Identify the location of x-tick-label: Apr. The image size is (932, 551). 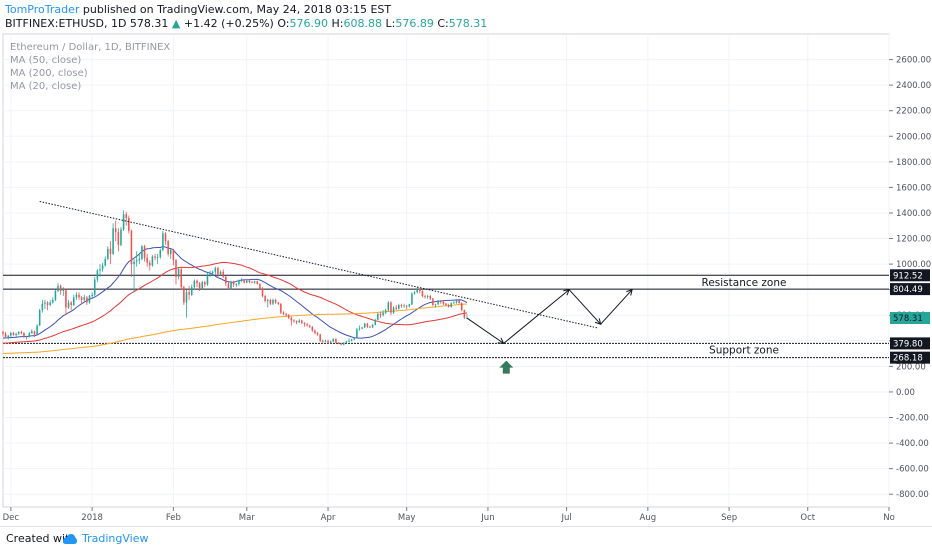
(328, 518).